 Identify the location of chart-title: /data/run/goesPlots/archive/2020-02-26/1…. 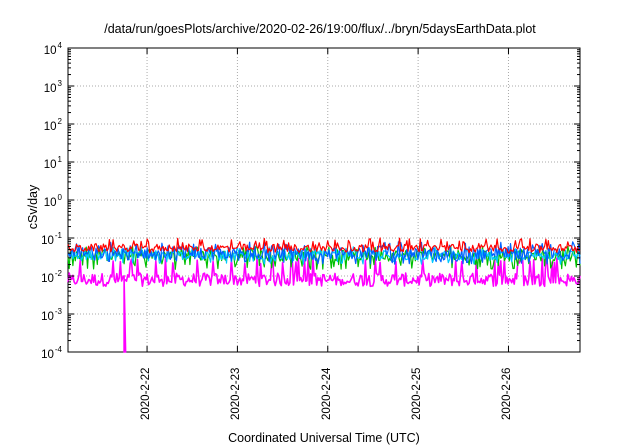
(320, 29).